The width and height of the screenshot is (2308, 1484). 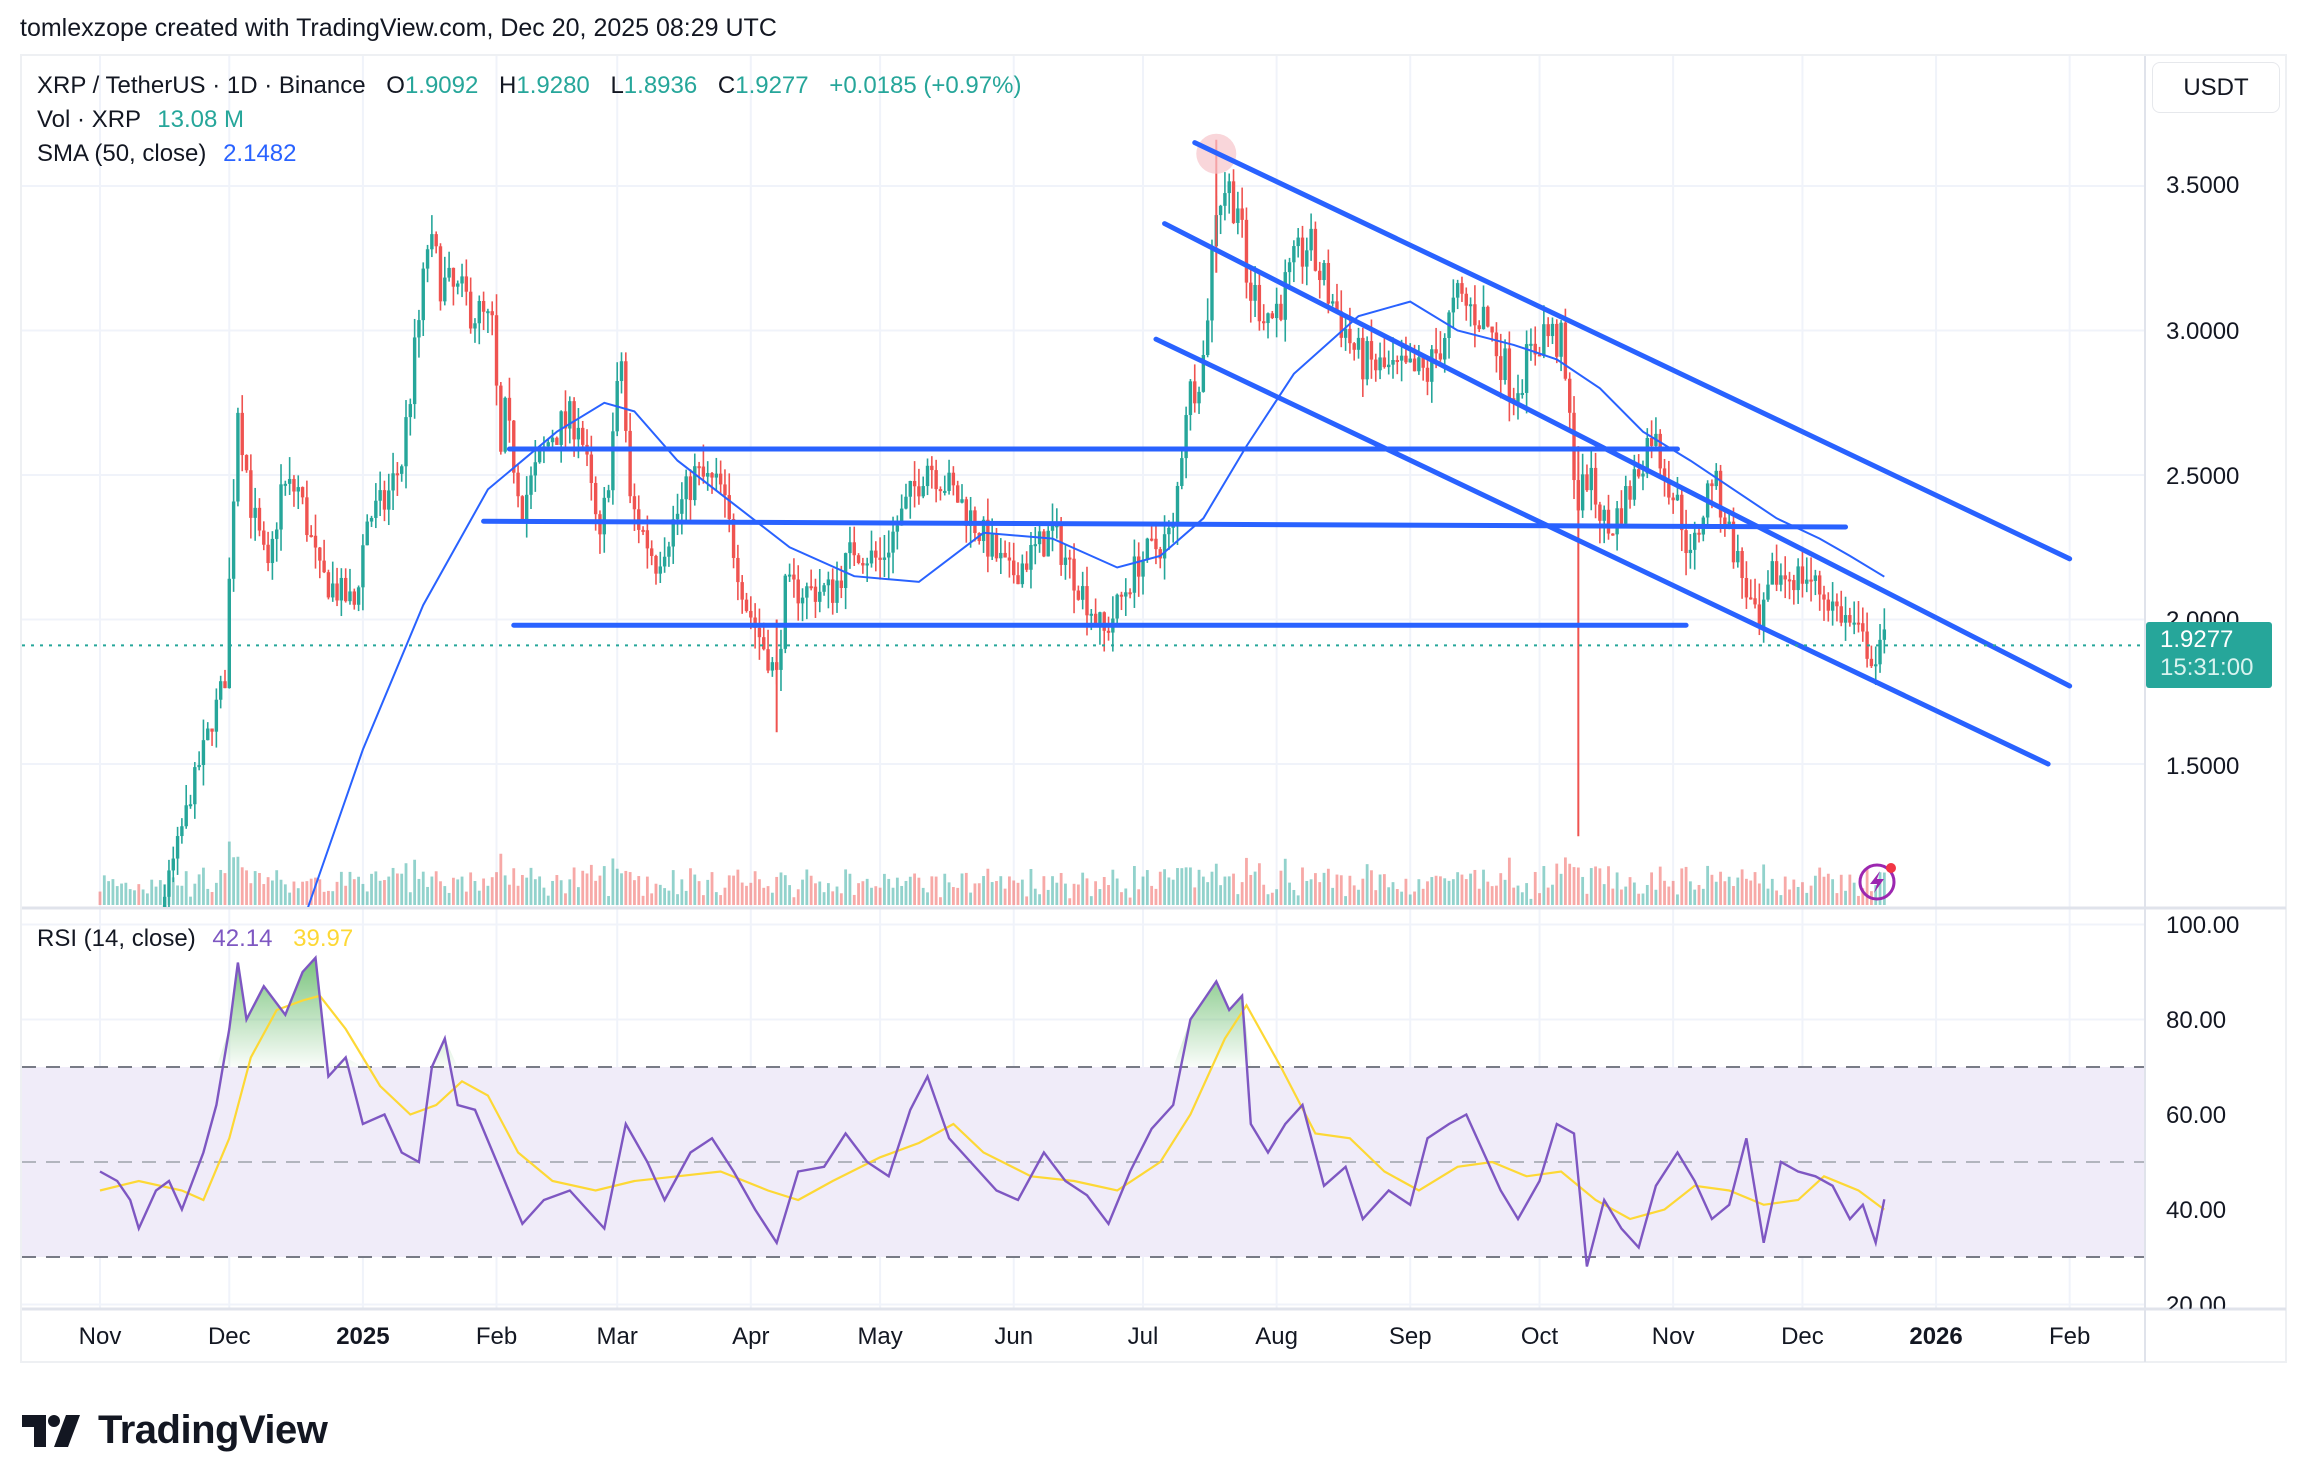 I want to click on descending-channel-mid, so click(x=1617, y=455).